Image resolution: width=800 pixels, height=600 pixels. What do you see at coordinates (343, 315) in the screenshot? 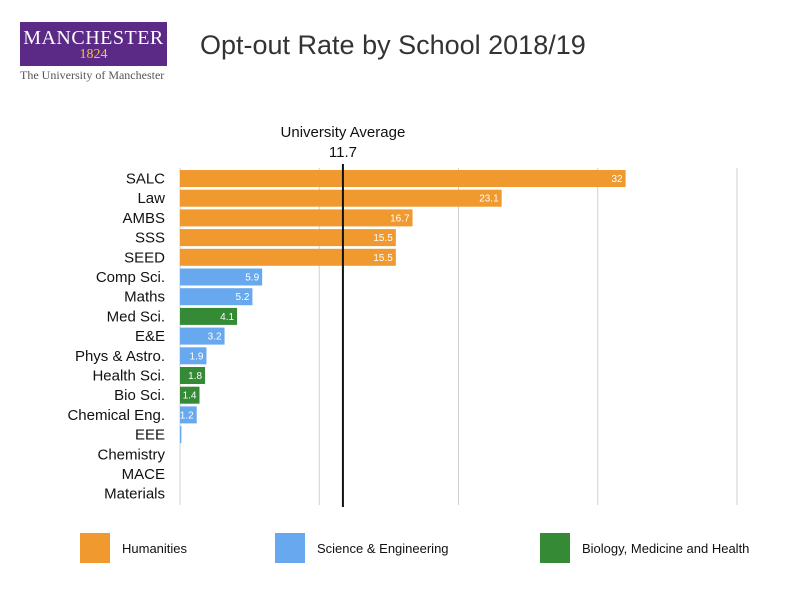
I see `average-marker: University Average 11.7` at bounding box center [343, 315].